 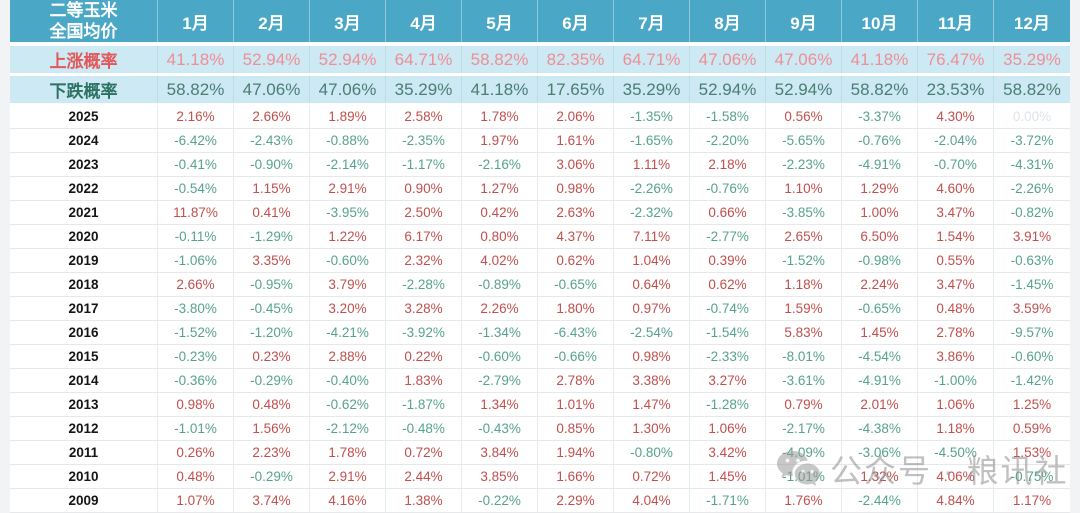 I want to click on value-cell: -0.75%, so click(x=1032, y=476).